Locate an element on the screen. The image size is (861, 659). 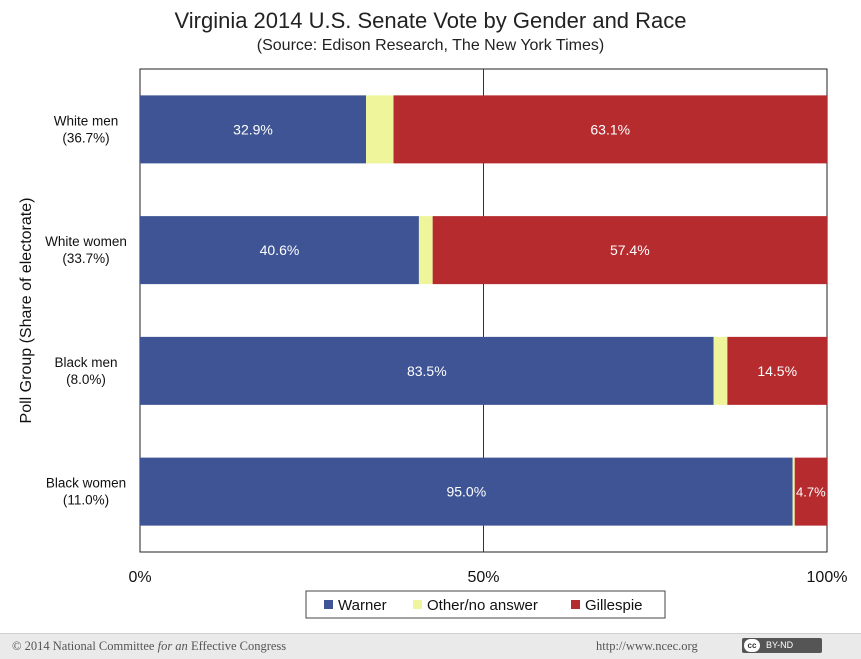
legend-box is located at coordinates (485, 604).